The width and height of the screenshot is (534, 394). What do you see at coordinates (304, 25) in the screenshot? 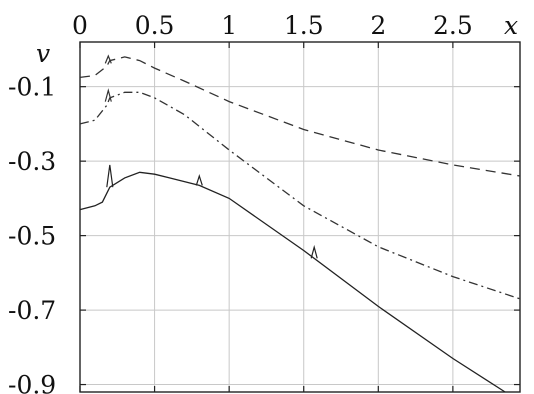
I see `x-tick-label-3: 1.5` at bounding box center [304, 25].